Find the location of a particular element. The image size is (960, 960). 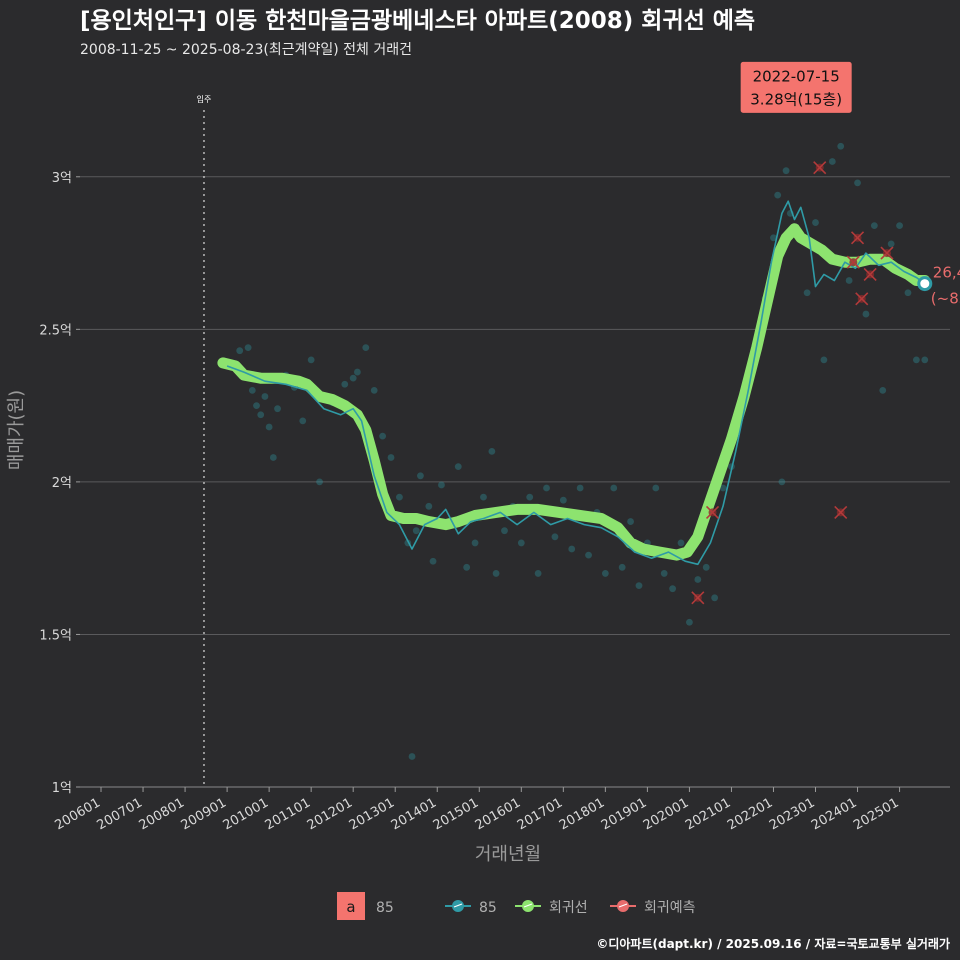

x-tick-label: 201001 is located at coordinates (246, 814).